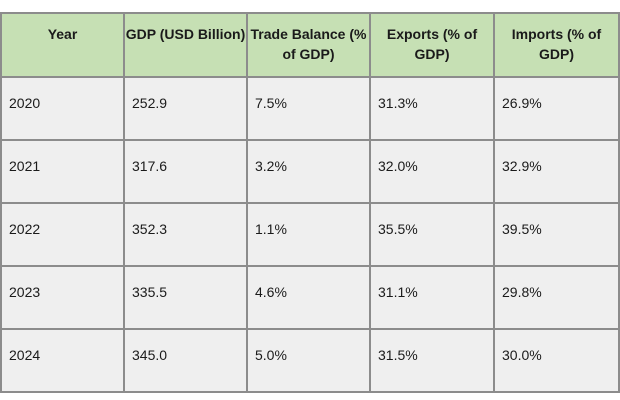  I want to click on cell-year: 2021, so click(62, 171).